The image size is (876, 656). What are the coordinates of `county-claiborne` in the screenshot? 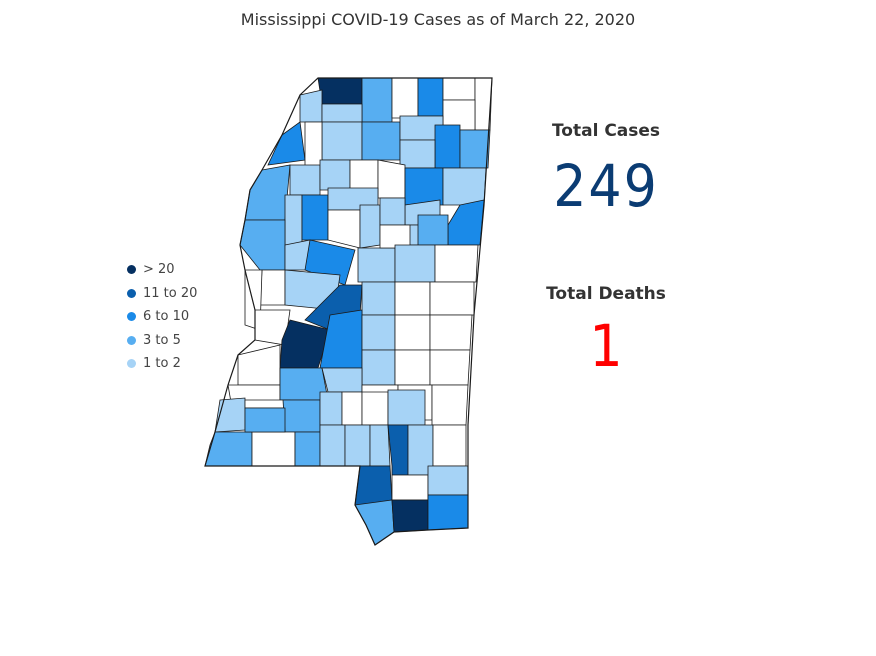 It's located at (259, 365).